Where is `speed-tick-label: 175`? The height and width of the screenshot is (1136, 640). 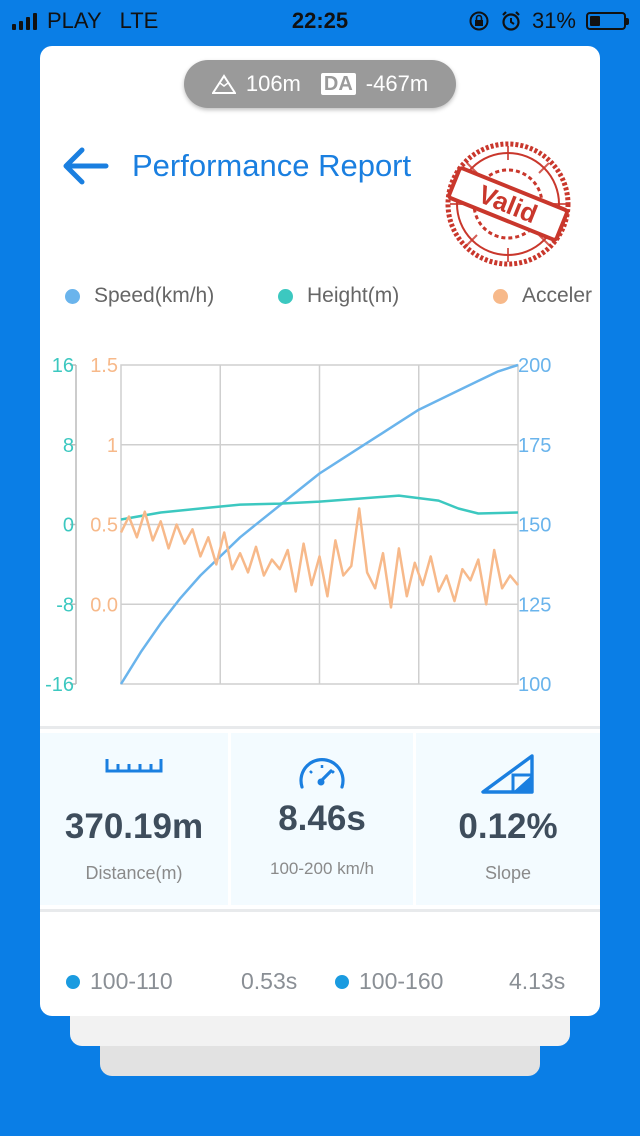
speed-tick-label: 175 is located at coordinates (534, 446).